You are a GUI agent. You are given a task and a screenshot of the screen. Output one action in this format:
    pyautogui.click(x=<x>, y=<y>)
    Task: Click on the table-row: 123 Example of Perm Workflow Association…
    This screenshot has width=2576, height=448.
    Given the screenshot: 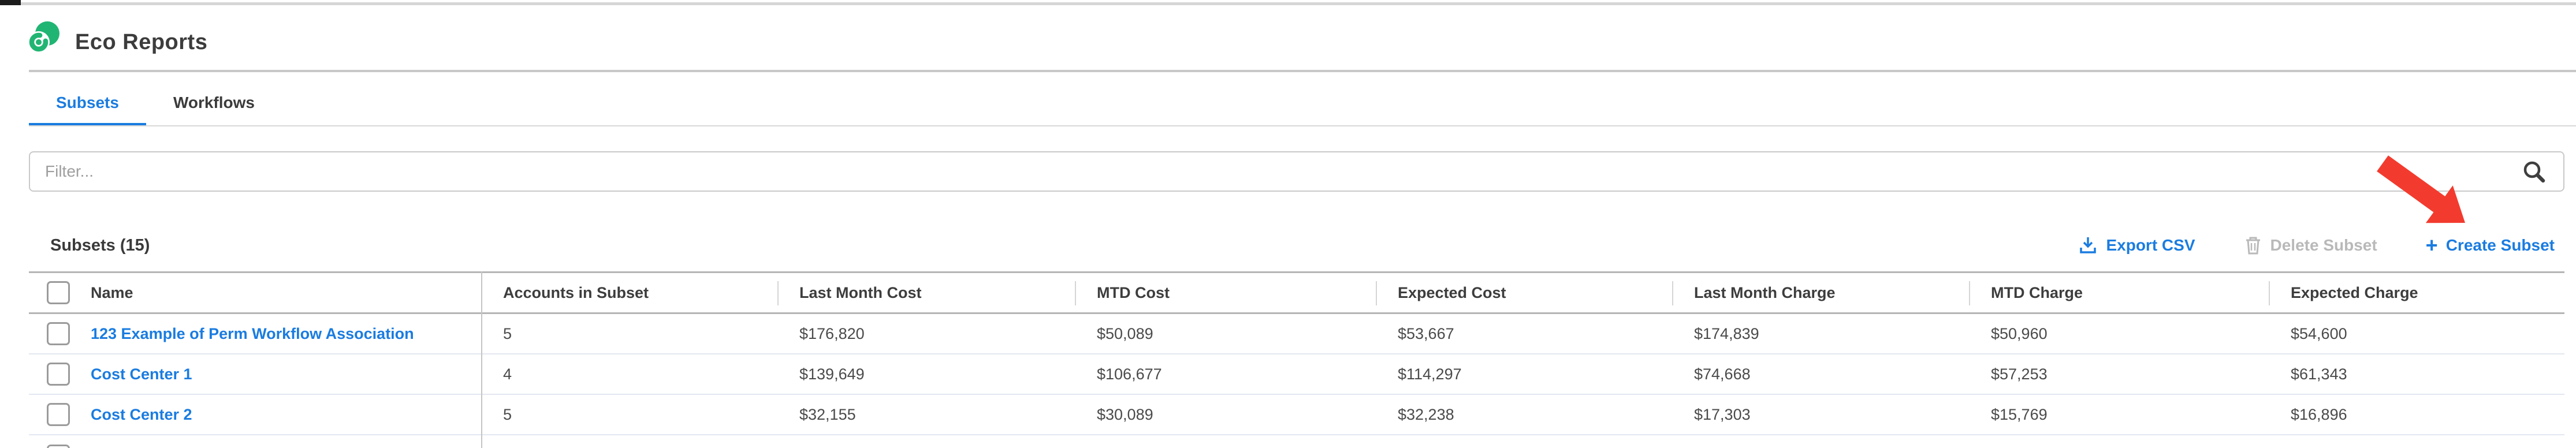 What is the action you would take?
    pyautogui.click(x=1297, y=334)
    